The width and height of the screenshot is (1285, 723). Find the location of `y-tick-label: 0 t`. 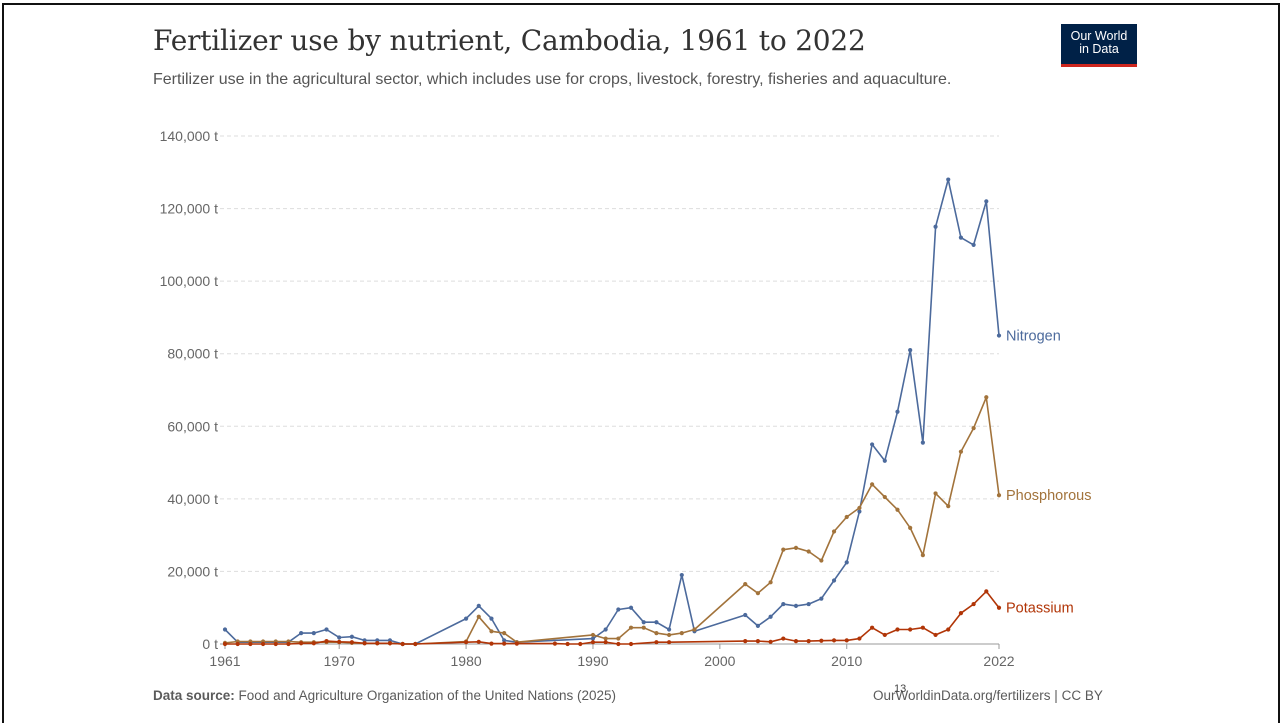

y-tick-label: 0 t is located at coordinates (210, 644).